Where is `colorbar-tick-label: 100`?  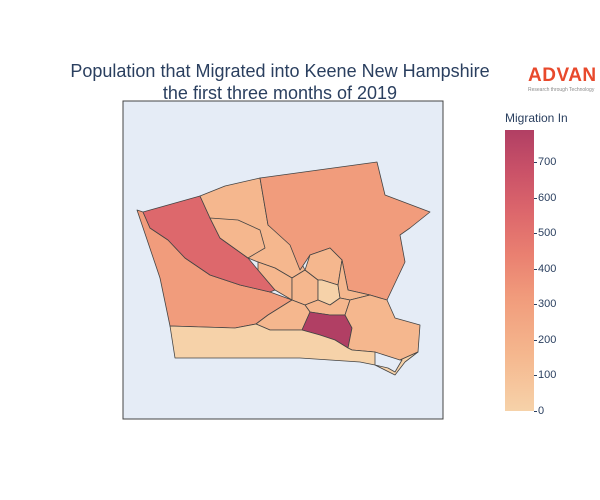
colorbar-tick-label: 100 is located at coordinates (545, 375).